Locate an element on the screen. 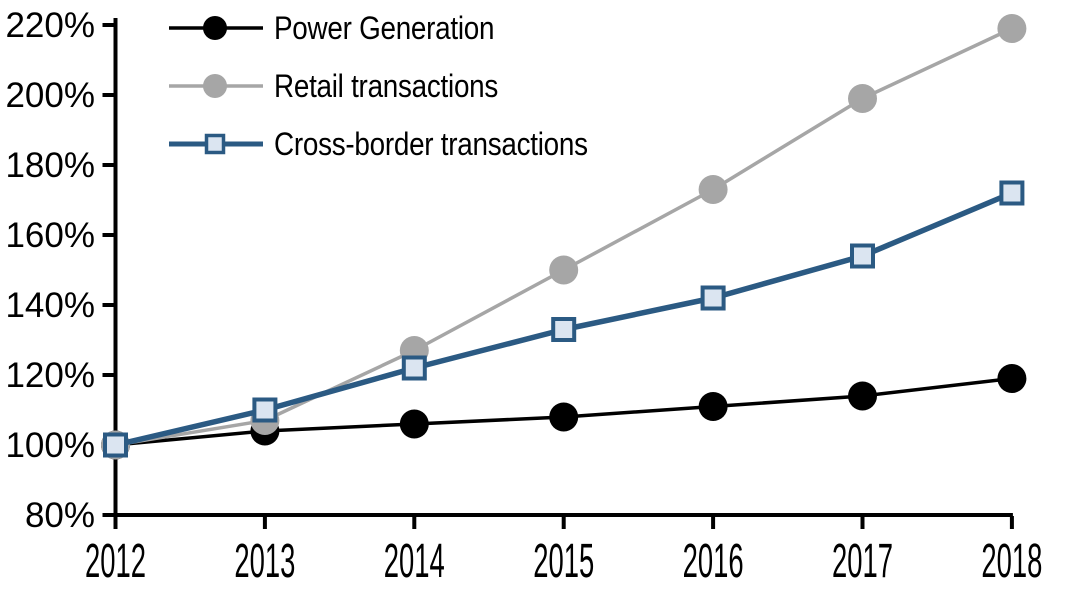 This screenshot has height=590, width=1076. svg-text: 2017 is located at coordinates (862, 561).